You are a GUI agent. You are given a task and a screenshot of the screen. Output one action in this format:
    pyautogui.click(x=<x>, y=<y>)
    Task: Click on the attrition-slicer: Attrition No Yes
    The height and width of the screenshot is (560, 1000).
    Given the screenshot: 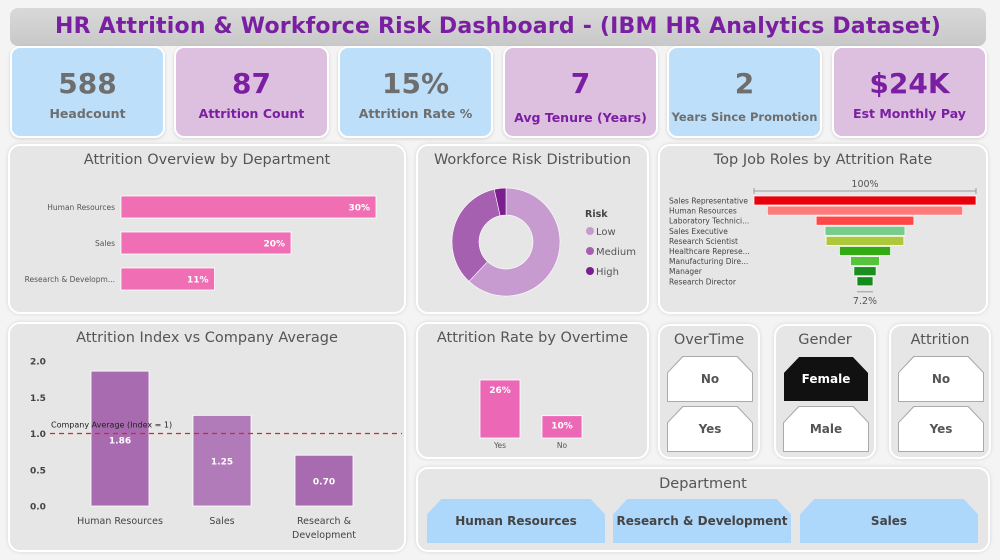 What is the action you would take?
    pyautogui.click(x=940, y=391)
    